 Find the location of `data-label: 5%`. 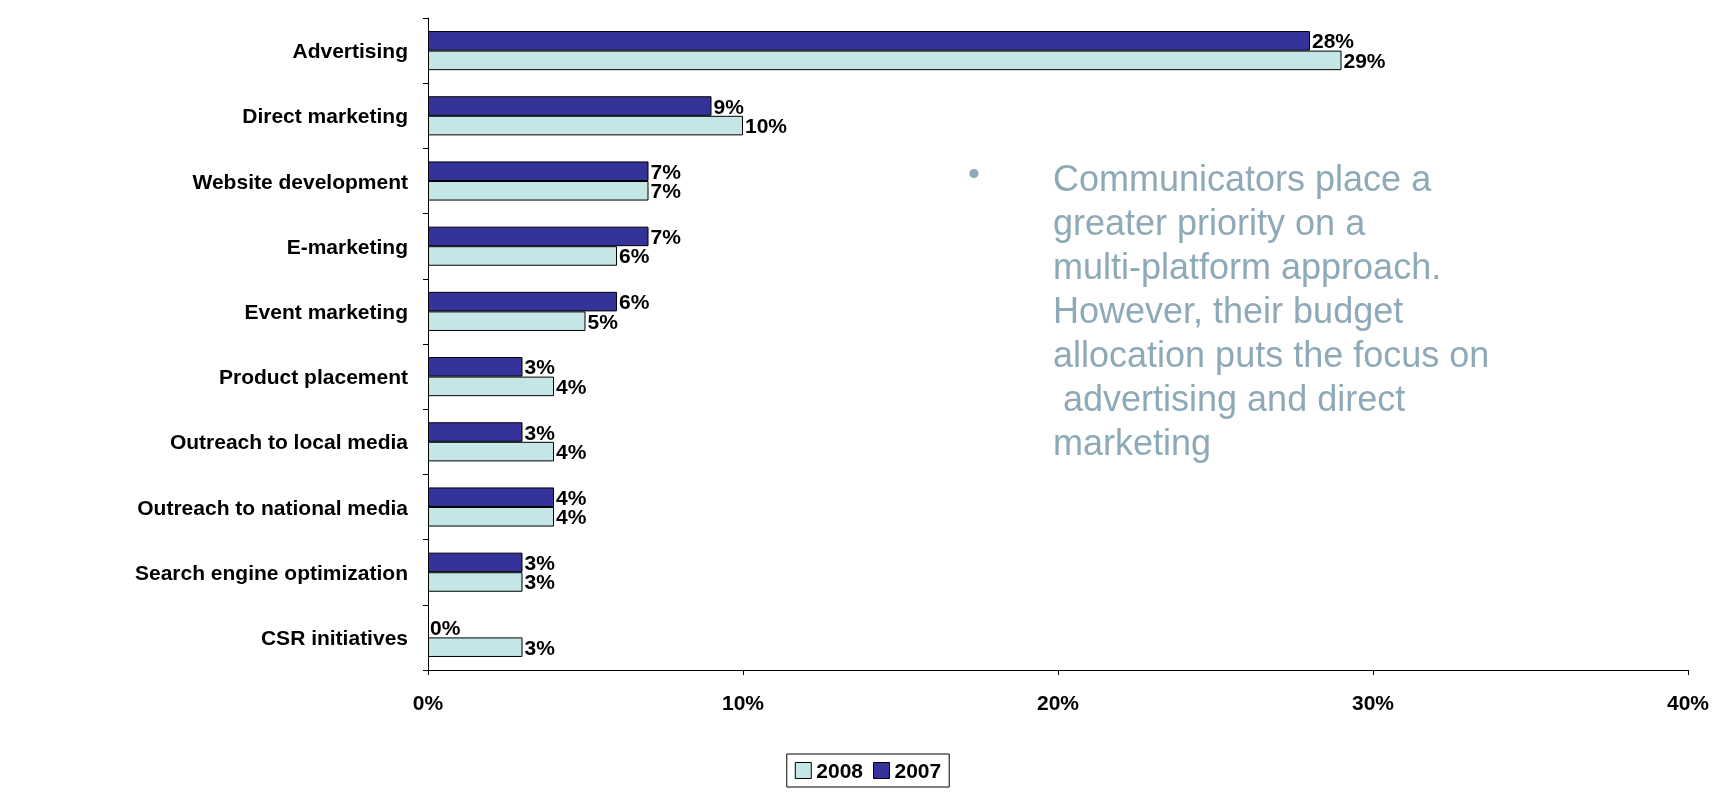

data-label: 5% is located at coordinates (603, 321).